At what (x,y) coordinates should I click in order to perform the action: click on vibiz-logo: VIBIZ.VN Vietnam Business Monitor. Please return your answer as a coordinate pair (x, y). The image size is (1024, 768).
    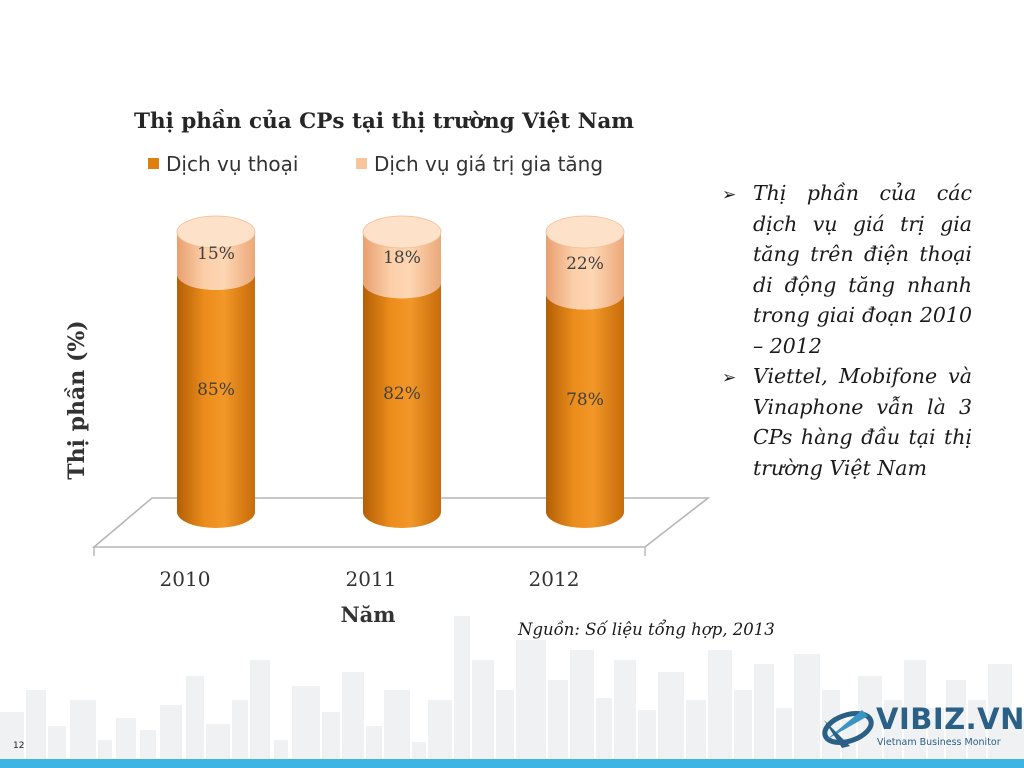
    Looking at the image, I should click on (923, 728).